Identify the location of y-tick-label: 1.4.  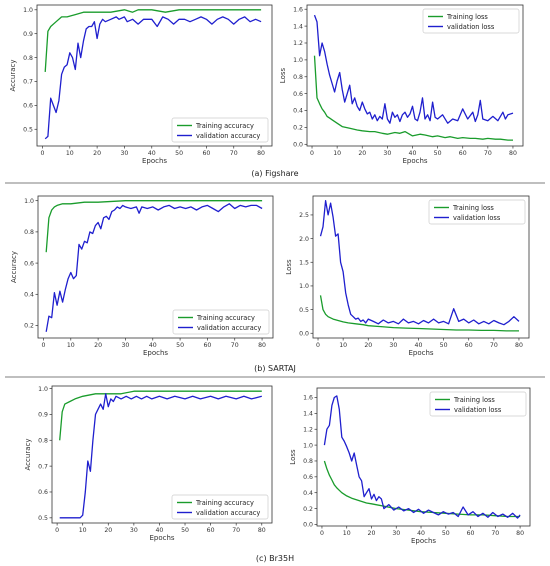
(298, 26).